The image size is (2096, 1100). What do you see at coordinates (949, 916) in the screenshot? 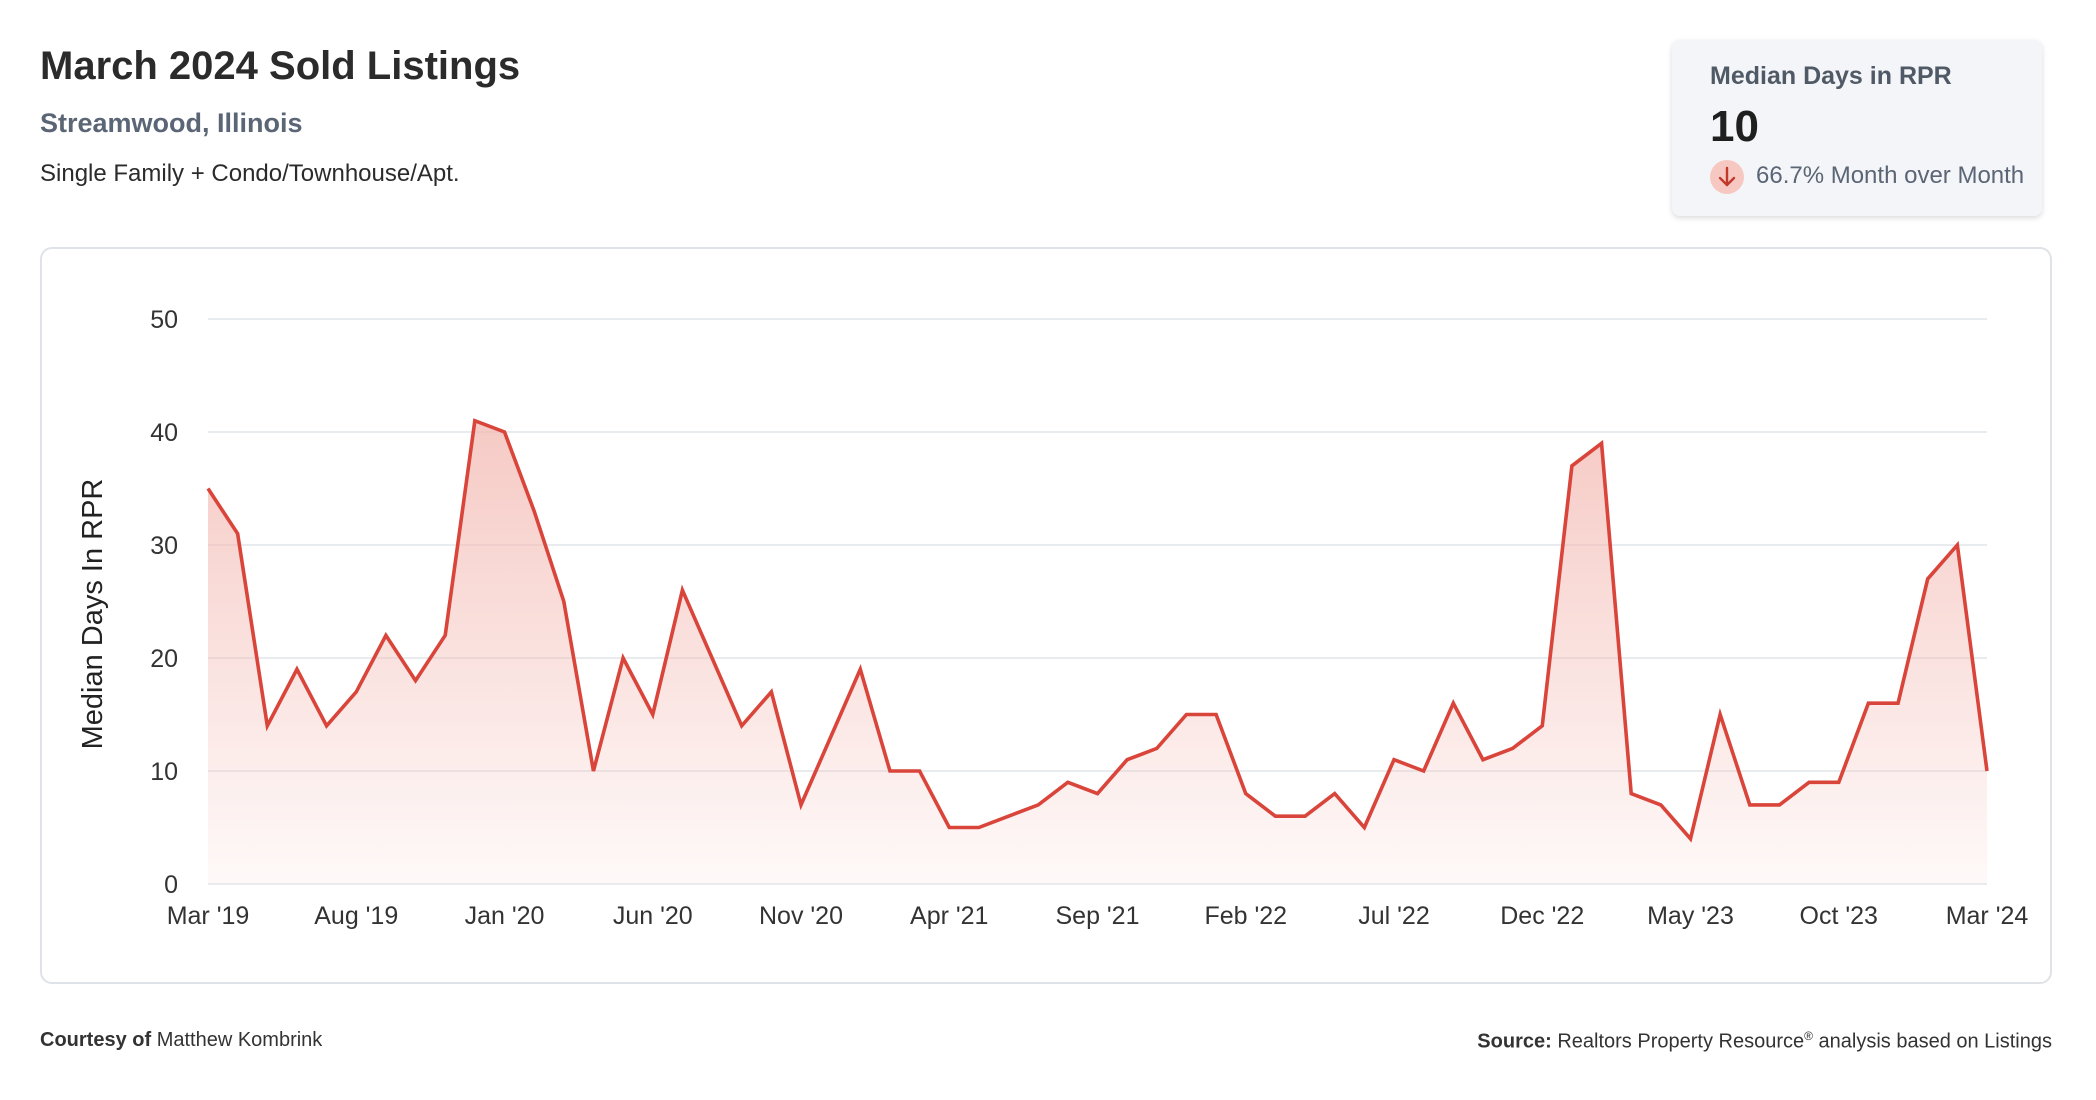
I see `x-tick-label: Apr '21` at bounding box center [949, 916].